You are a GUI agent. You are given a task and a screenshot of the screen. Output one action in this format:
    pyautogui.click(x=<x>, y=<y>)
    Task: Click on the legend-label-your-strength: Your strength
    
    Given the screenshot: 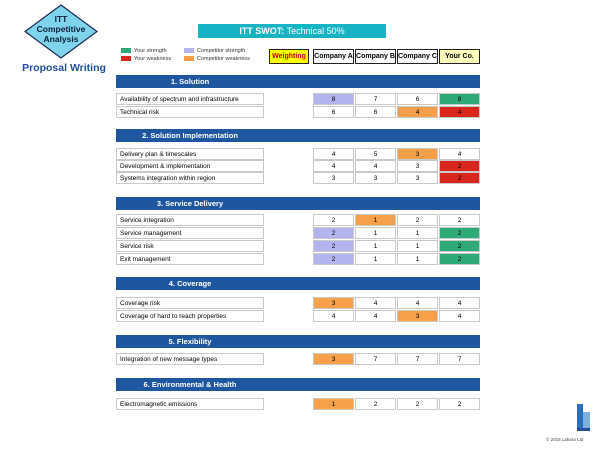 What is the action you would take?
    pyautogui.click(x=150, y=51)
    